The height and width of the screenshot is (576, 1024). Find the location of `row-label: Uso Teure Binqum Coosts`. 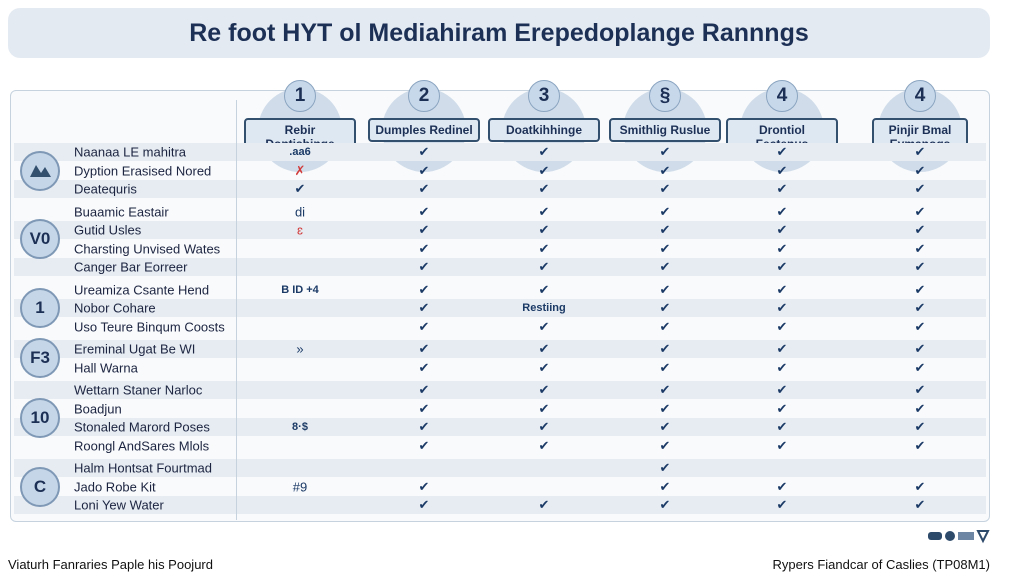

row-label: Uso Teure Binqum Coosts is located at coordinates (149, 326).